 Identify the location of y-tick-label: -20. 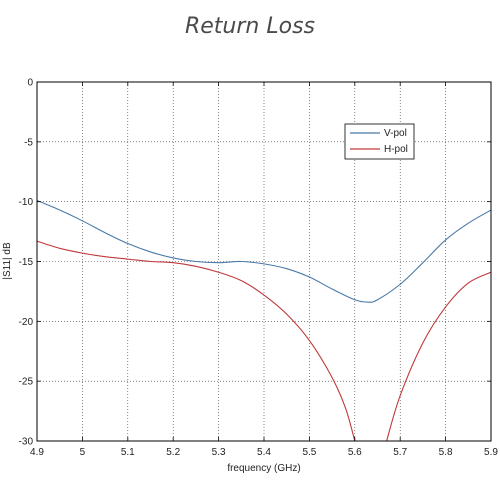
(26, 322).